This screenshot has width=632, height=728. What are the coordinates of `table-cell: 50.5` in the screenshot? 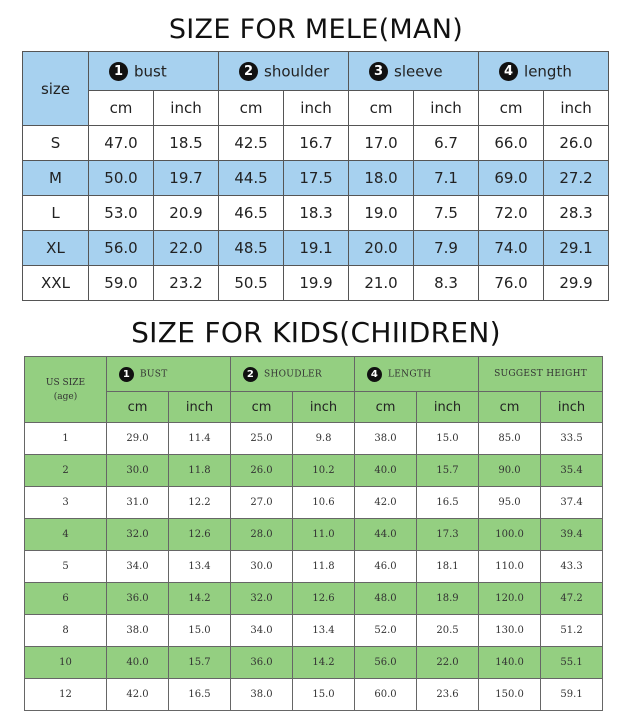 It's located at (251, 283).